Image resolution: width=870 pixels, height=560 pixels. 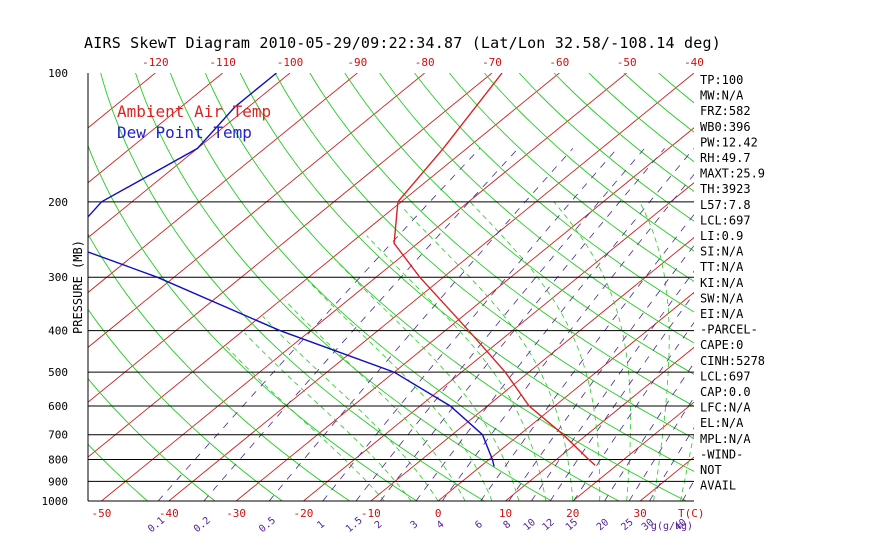 I want to click on index-value: SI:N/A, so click(x=722, y=252).